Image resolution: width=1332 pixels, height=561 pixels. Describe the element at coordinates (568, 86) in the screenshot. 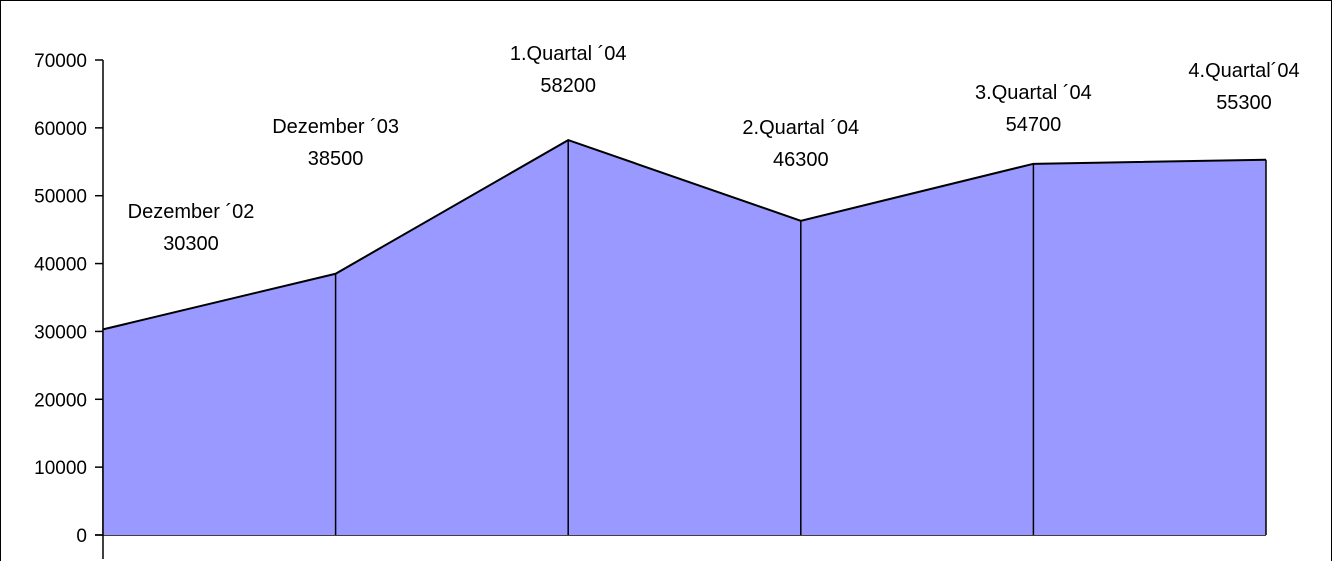

I see `data-label-value: 58200` at that location.